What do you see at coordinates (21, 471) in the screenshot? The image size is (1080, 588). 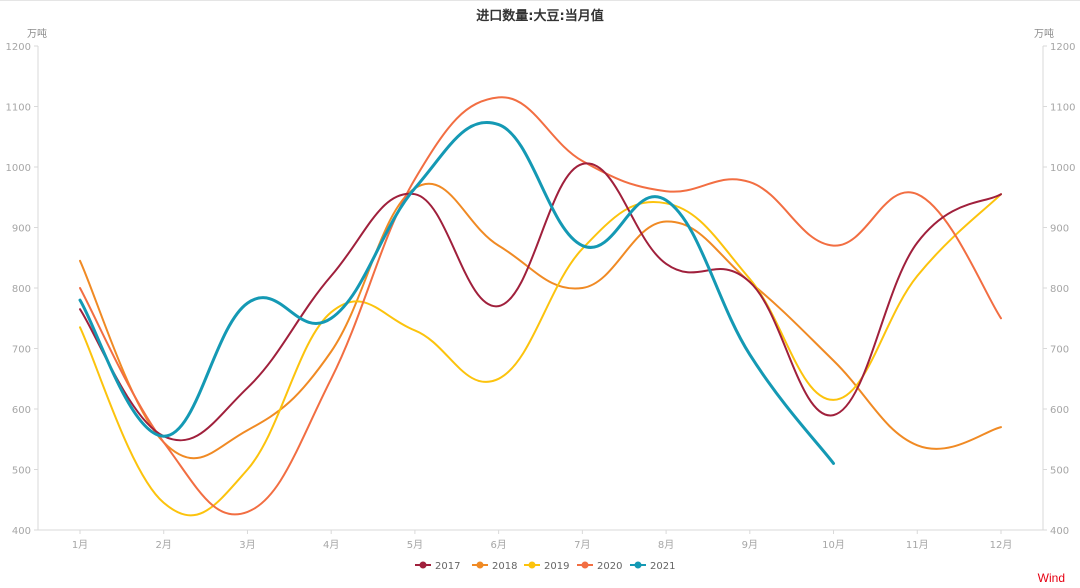 I see `y-tick-label-left: 500` at bounding box center [21, 471].